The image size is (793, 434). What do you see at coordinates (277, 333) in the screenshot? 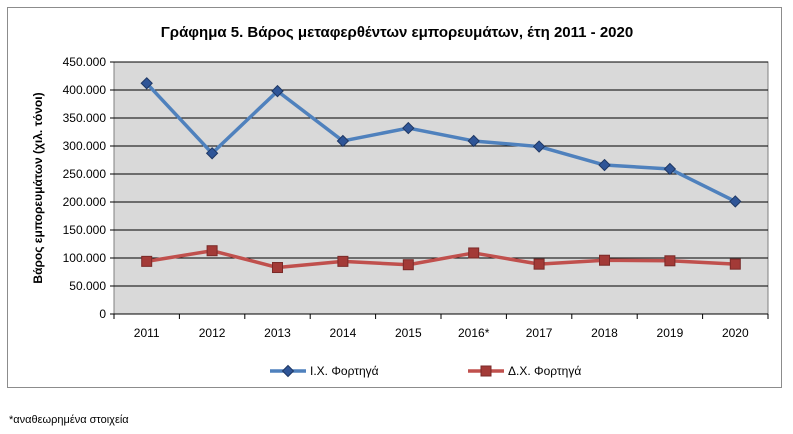
I see `x-tick-label: 2013` at bounding box center [277, 333].